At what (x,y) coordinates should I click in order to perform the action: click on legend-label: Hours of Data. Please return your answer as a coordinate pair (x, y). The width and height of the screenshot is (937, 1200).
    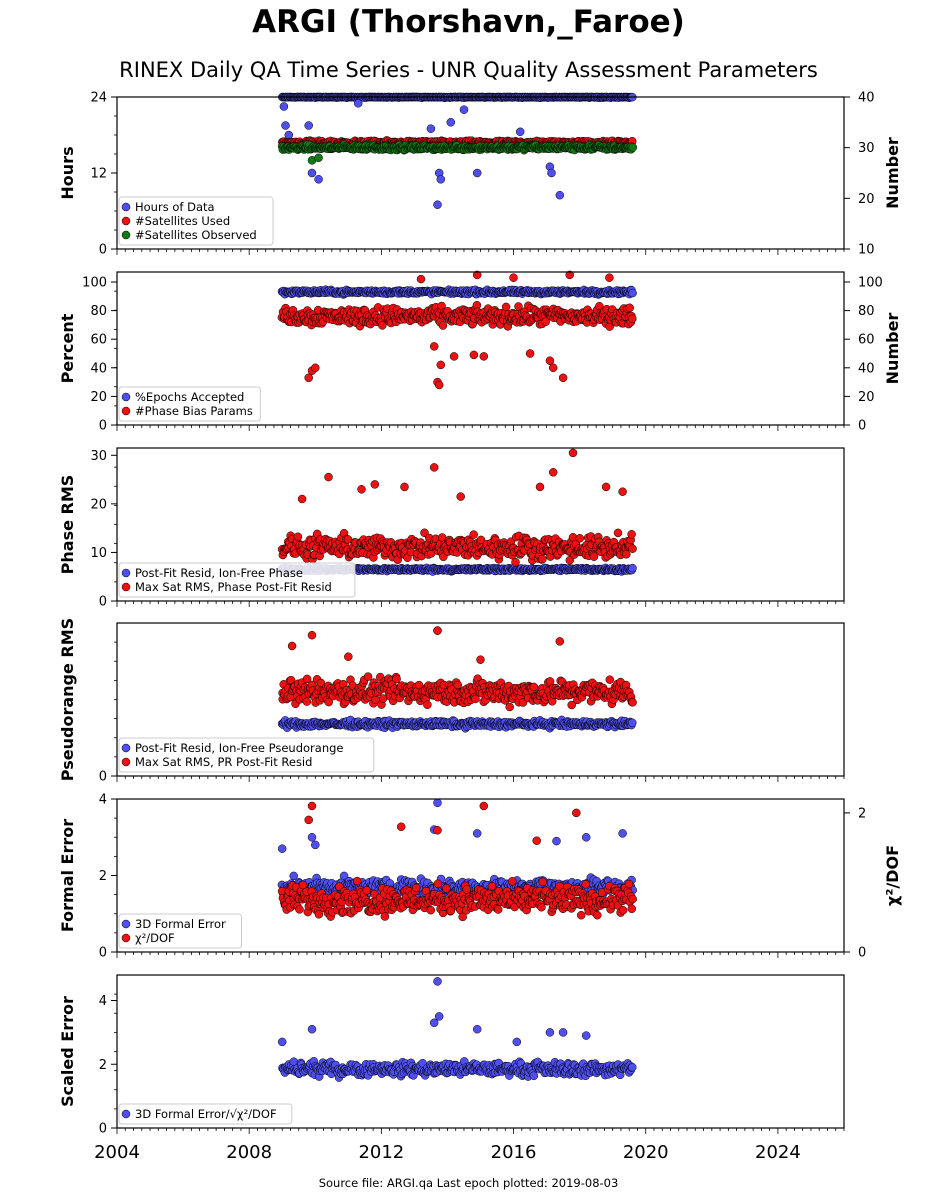
    Looking at the image, I should click on (175, 207).